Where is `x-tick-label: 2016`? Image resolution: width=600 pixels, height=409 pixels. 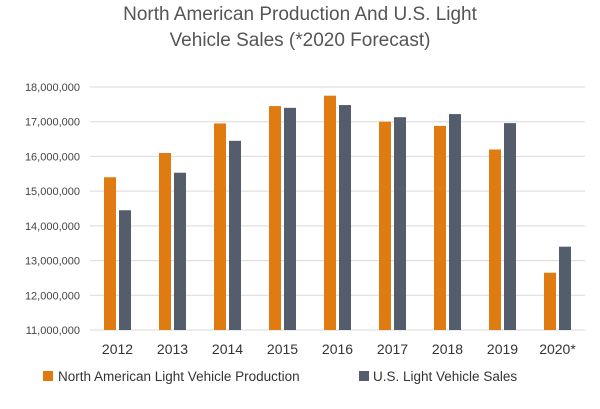
x-tick-label: 2016 is located at coordinates (337, 349).